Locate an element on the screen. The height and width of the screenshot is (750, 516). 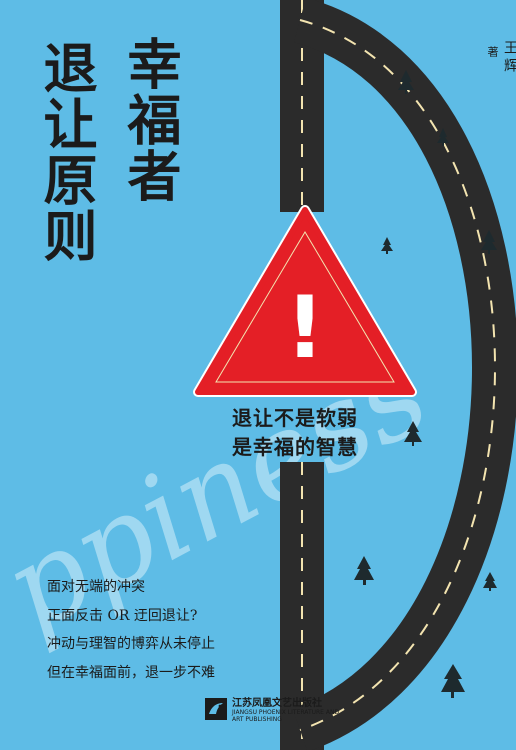
author-name: 王辉 is located at coordinates (509, 58).